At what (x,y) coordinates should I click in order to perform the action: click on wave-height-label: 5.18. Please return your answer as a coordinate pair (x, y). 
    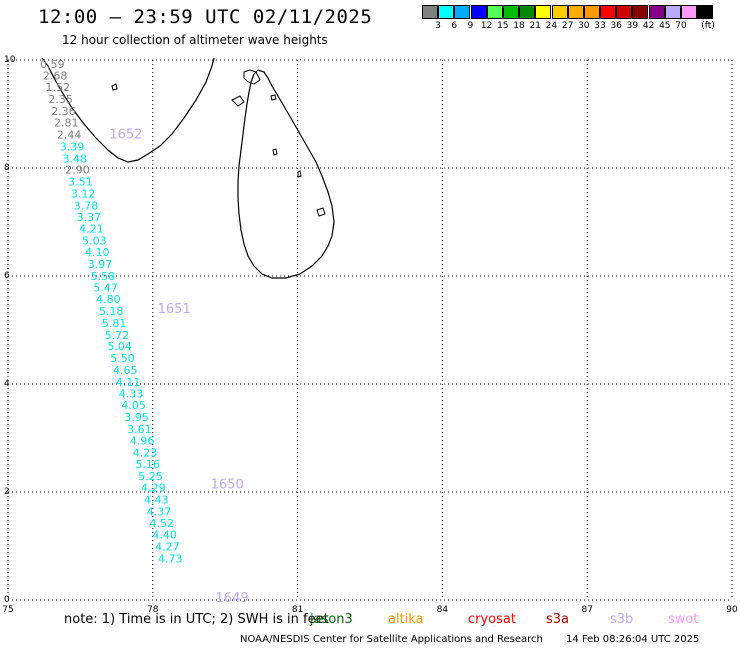
    Looking at the image, I should click on (111, 311).